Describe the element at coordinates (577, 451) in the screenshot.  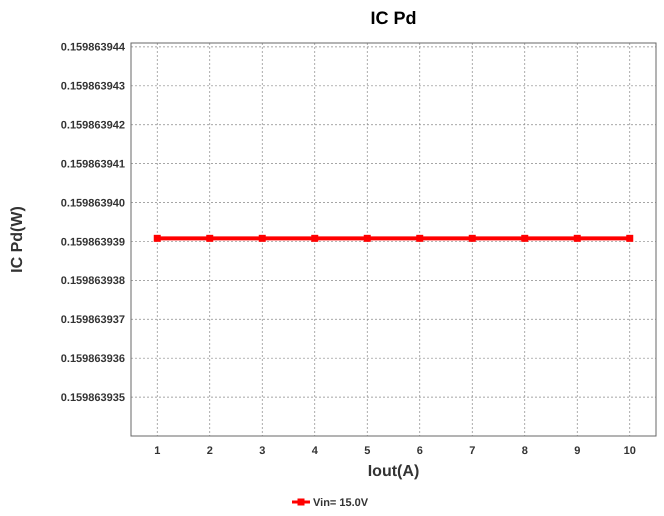
I see `x-tick-label: 9` at that location.